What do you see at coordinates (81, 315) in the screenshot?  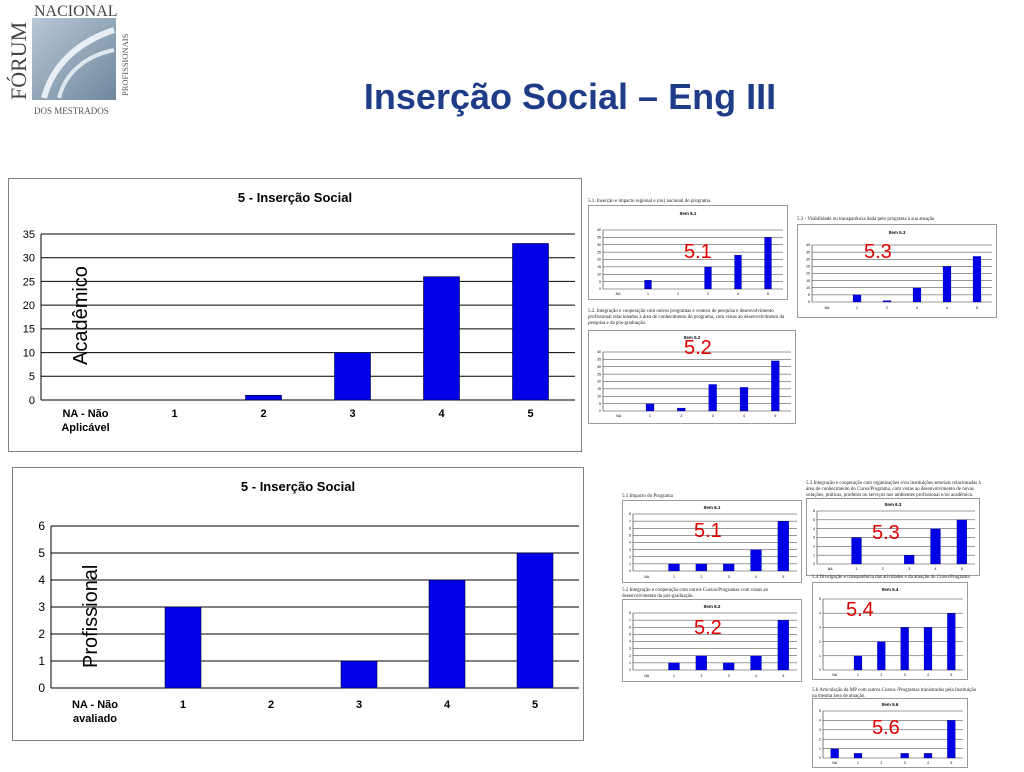 I see `label-academico: Acadêmico` at bounding box center [81, 315].